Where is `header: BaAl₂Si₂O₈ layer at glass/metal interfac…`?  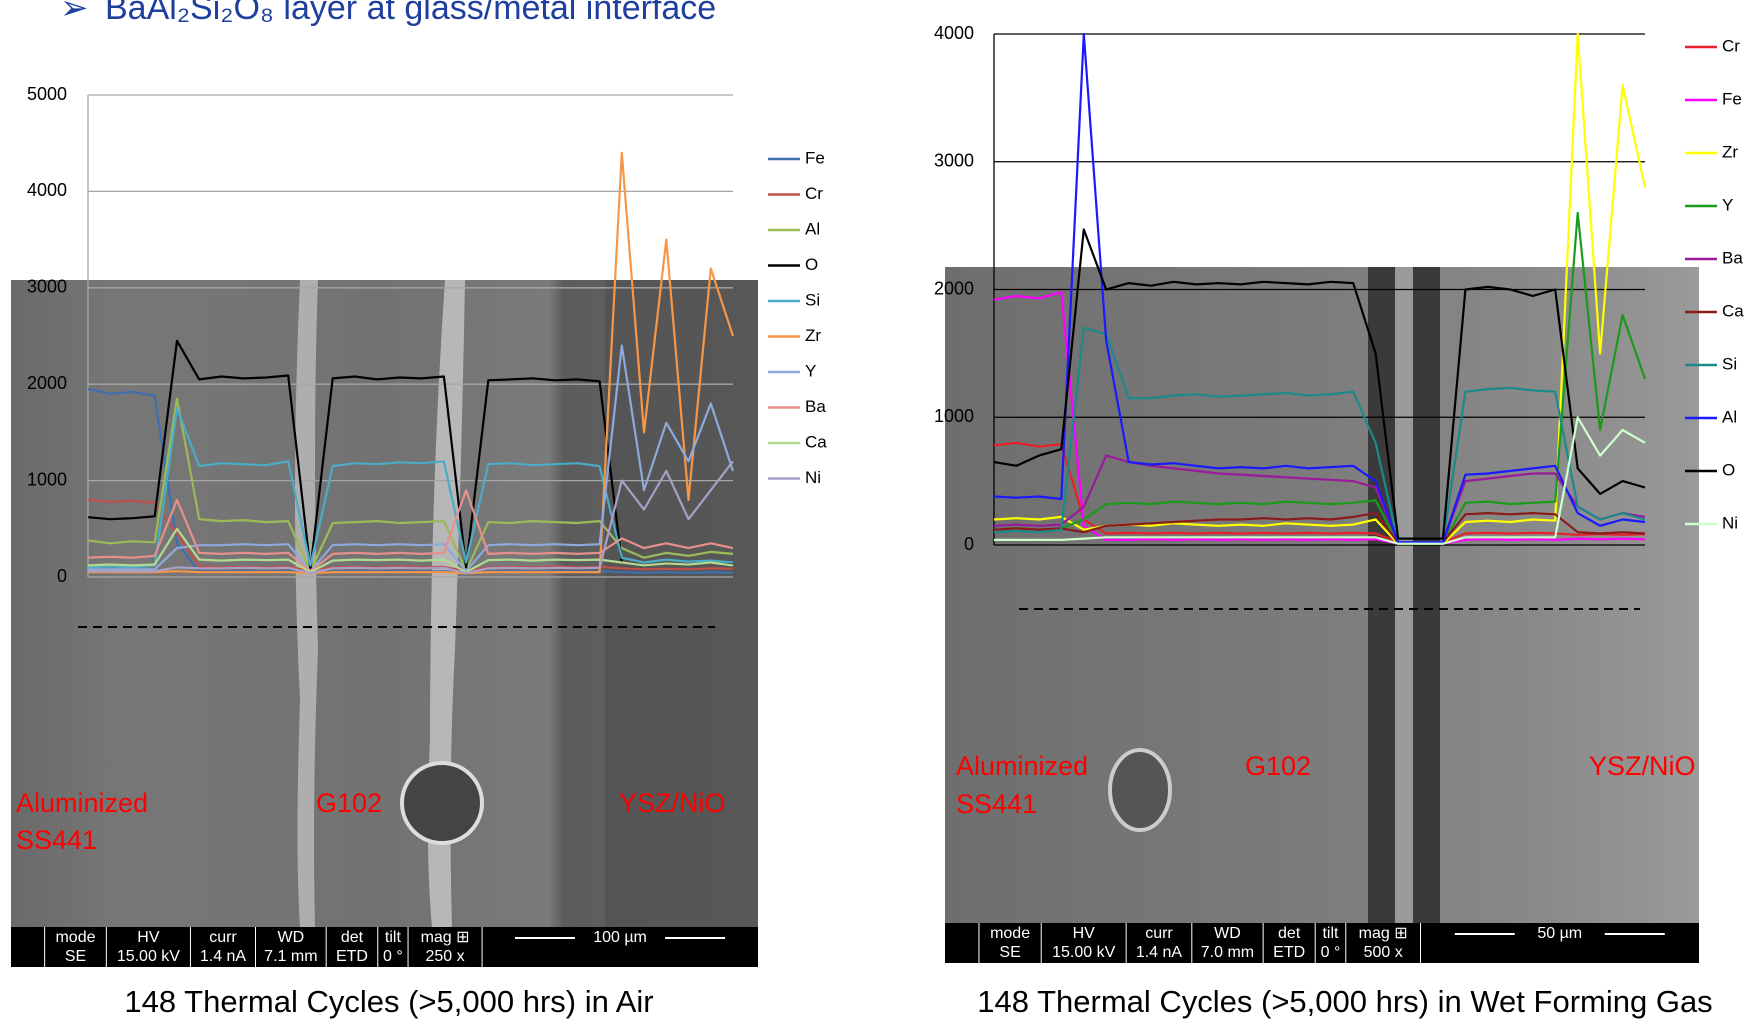
header: BaAl₂Si₂O₈ layer at glass/metal interfac… is located at coordinates (410, 13).